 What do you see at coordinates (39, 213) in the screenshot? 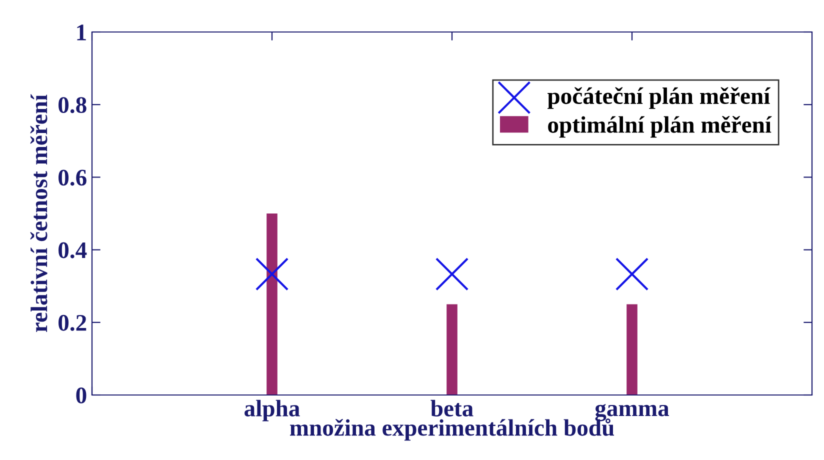
I see `y-axis-title: relativní četnost měření` at bounding box center [39, 213].